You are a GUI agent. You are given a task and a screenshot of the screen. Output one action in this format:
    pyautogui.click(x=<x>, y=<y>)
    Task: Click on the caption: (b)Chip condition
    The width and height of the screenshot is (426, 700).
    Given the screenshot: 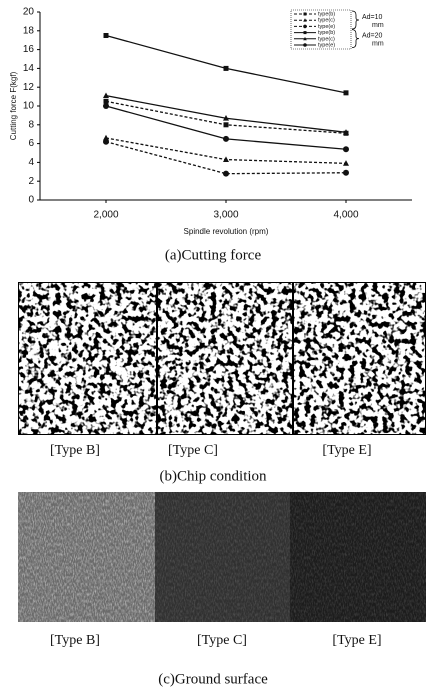 What is the action you would take?
    pyautogui.click(x=213, y=476)
    